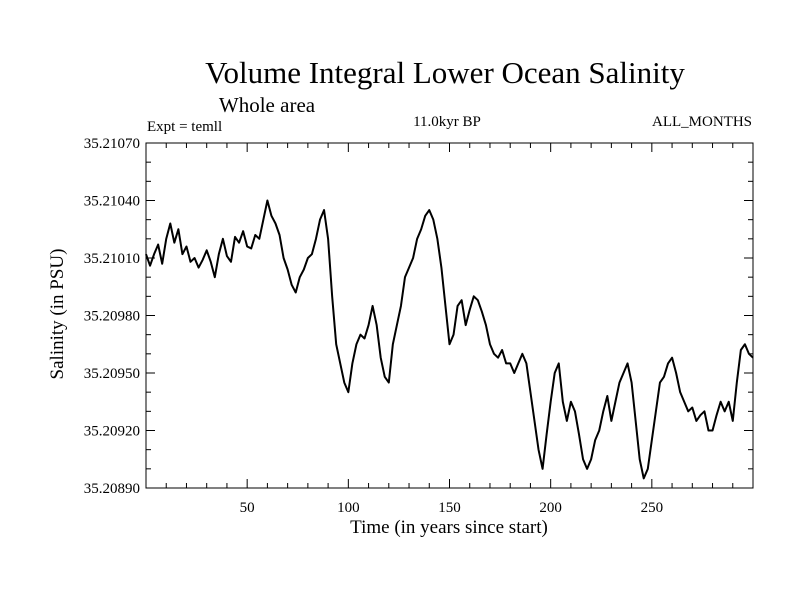  Describe the element at coordinates (112, 259) in the screenshot. I see `y-tick-label: 35.21010` at that location.